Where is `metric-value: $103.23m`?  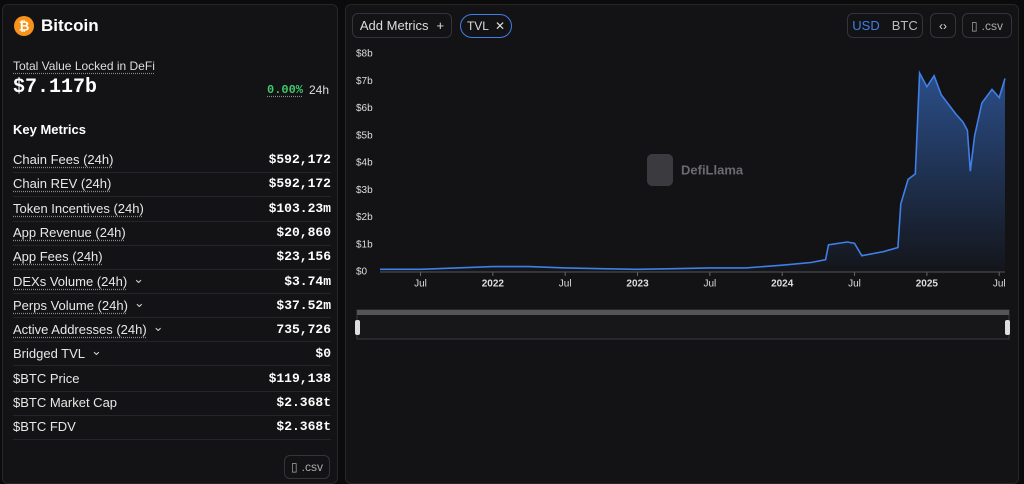
metric-value: $103.23m is located at coordinates (299, 208).